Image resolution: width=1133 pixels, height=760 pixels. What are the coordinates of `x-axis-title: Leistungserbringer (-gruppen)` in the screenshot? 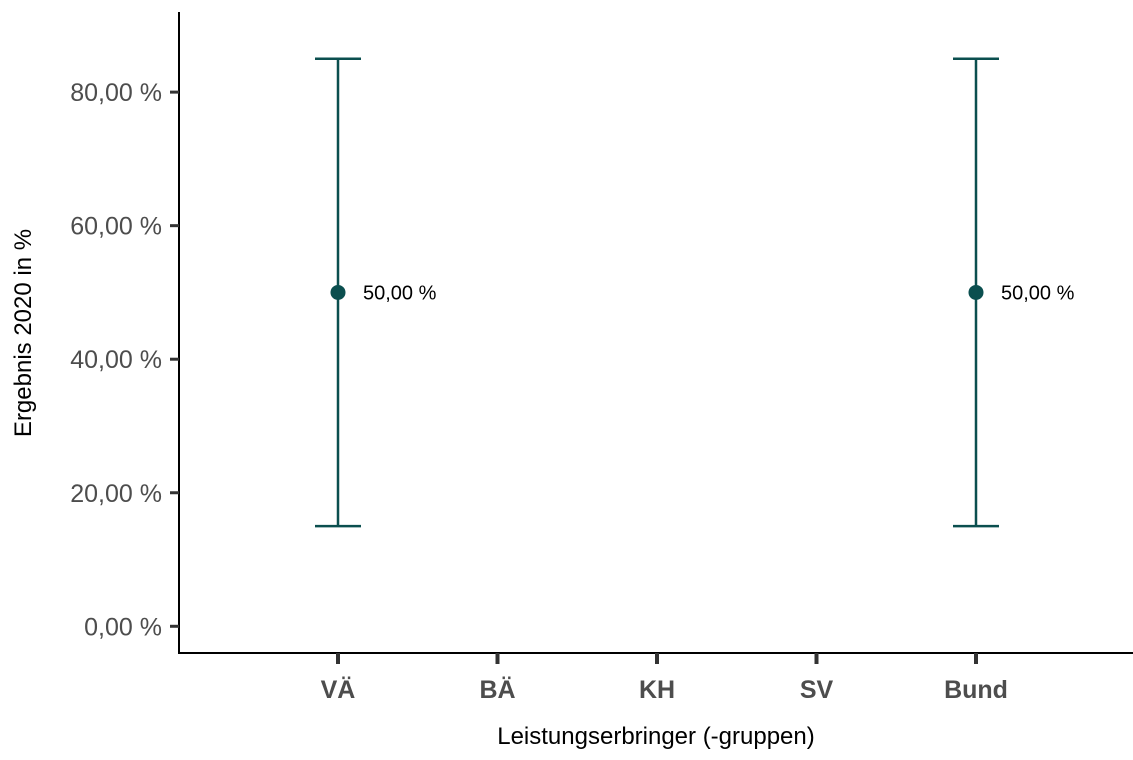 It's located at (656, 736).